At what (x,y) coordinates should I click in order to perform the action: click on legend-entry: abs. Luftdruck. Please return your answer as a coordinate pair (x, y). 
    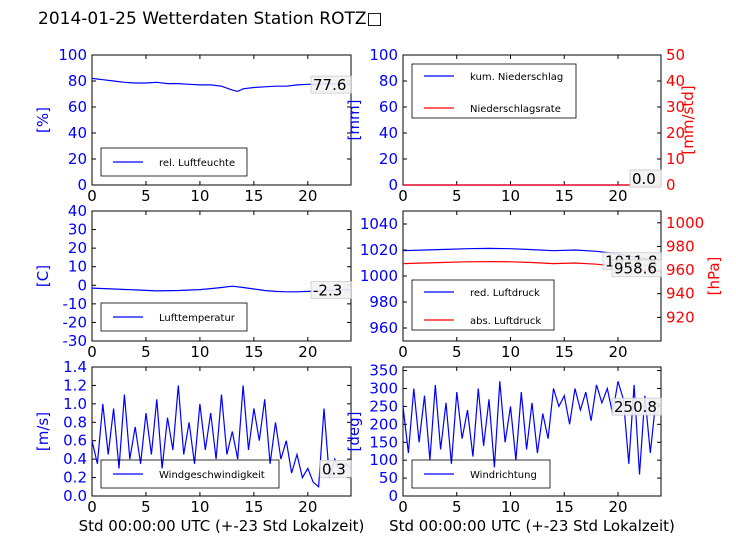
    Looking at the image, I should click on (505, 321).